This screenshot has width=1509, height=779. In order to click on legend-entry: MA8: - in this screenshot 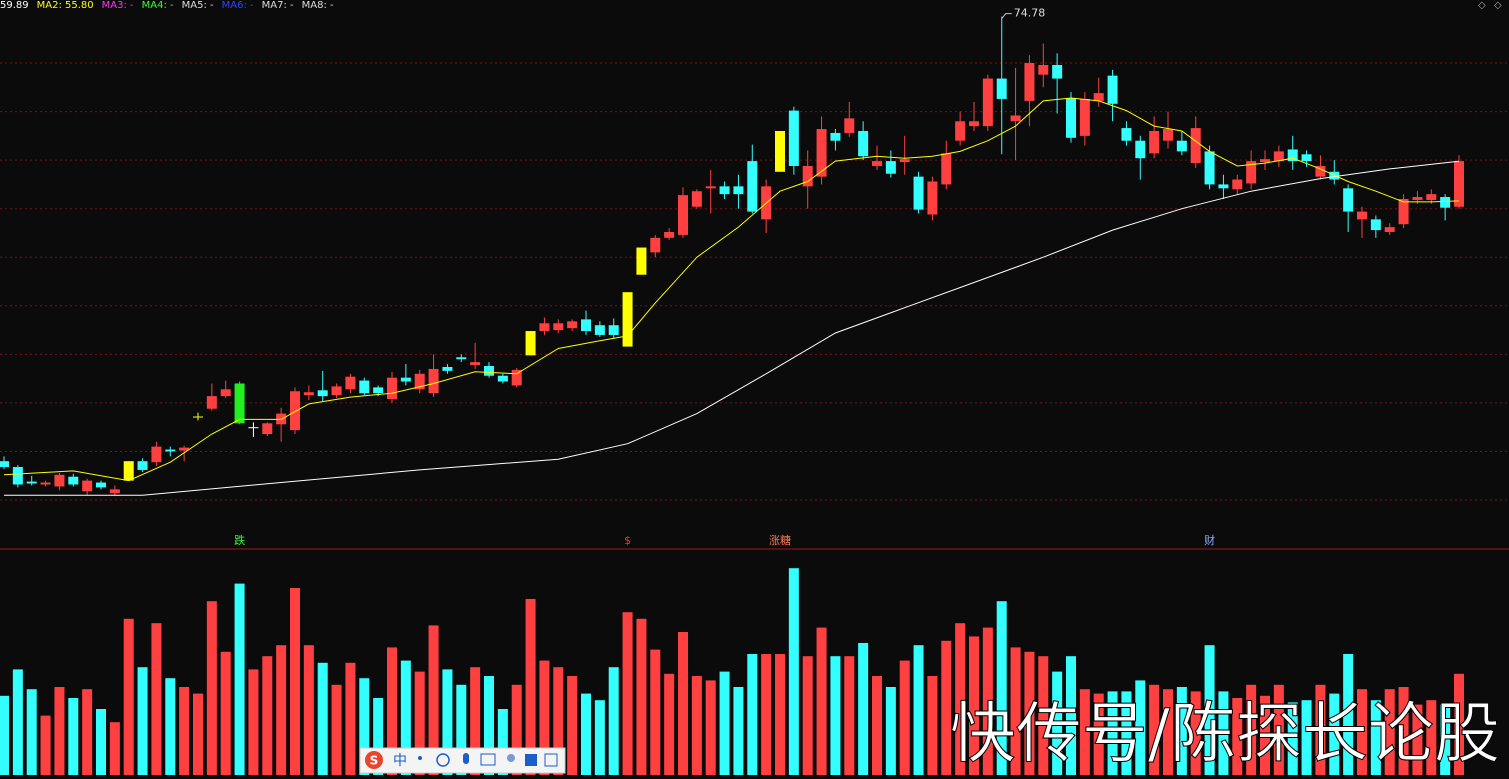, I will do `click(318, 5)`.